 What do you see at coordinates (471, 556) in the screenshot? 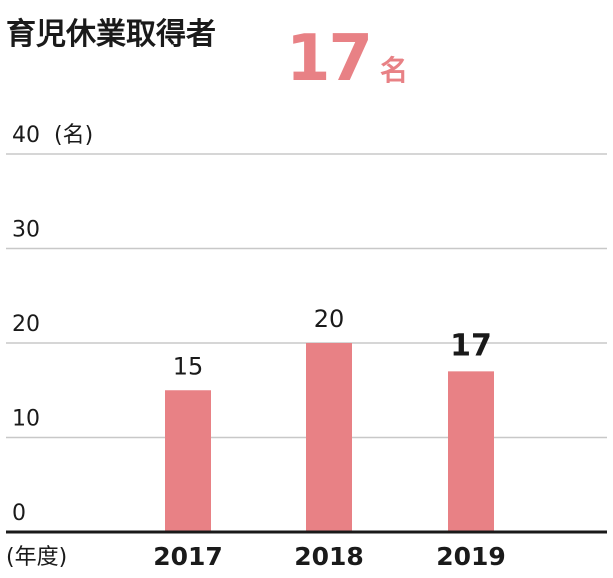
I see `category-label-2019: 2019` at bounding box center [471, 556].